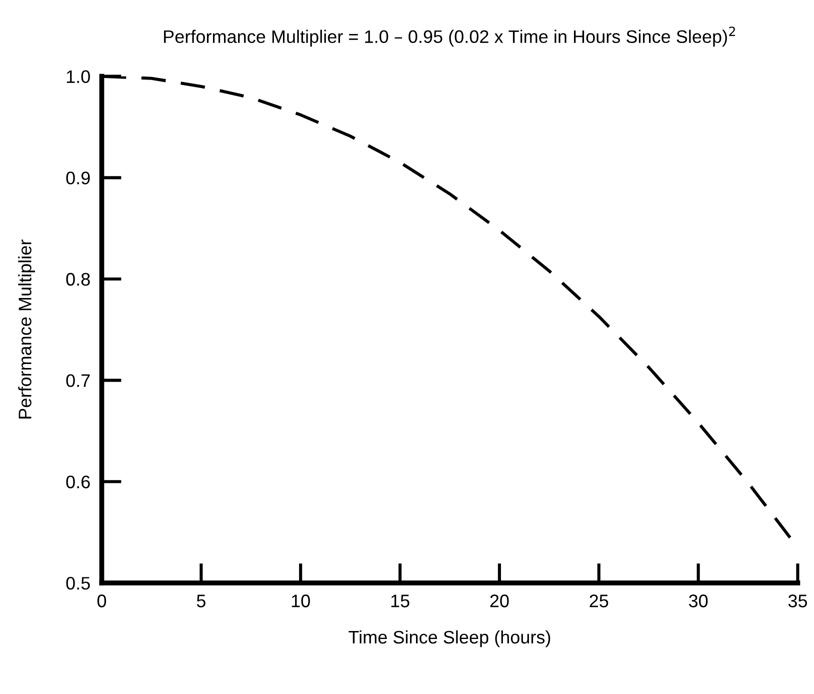 The width and height of the screenshot is (814, 694). What do you see at coordinates (798, 601) in the screenshot?
I see `x-tick-label: 35` at bounding box center [798, 601].